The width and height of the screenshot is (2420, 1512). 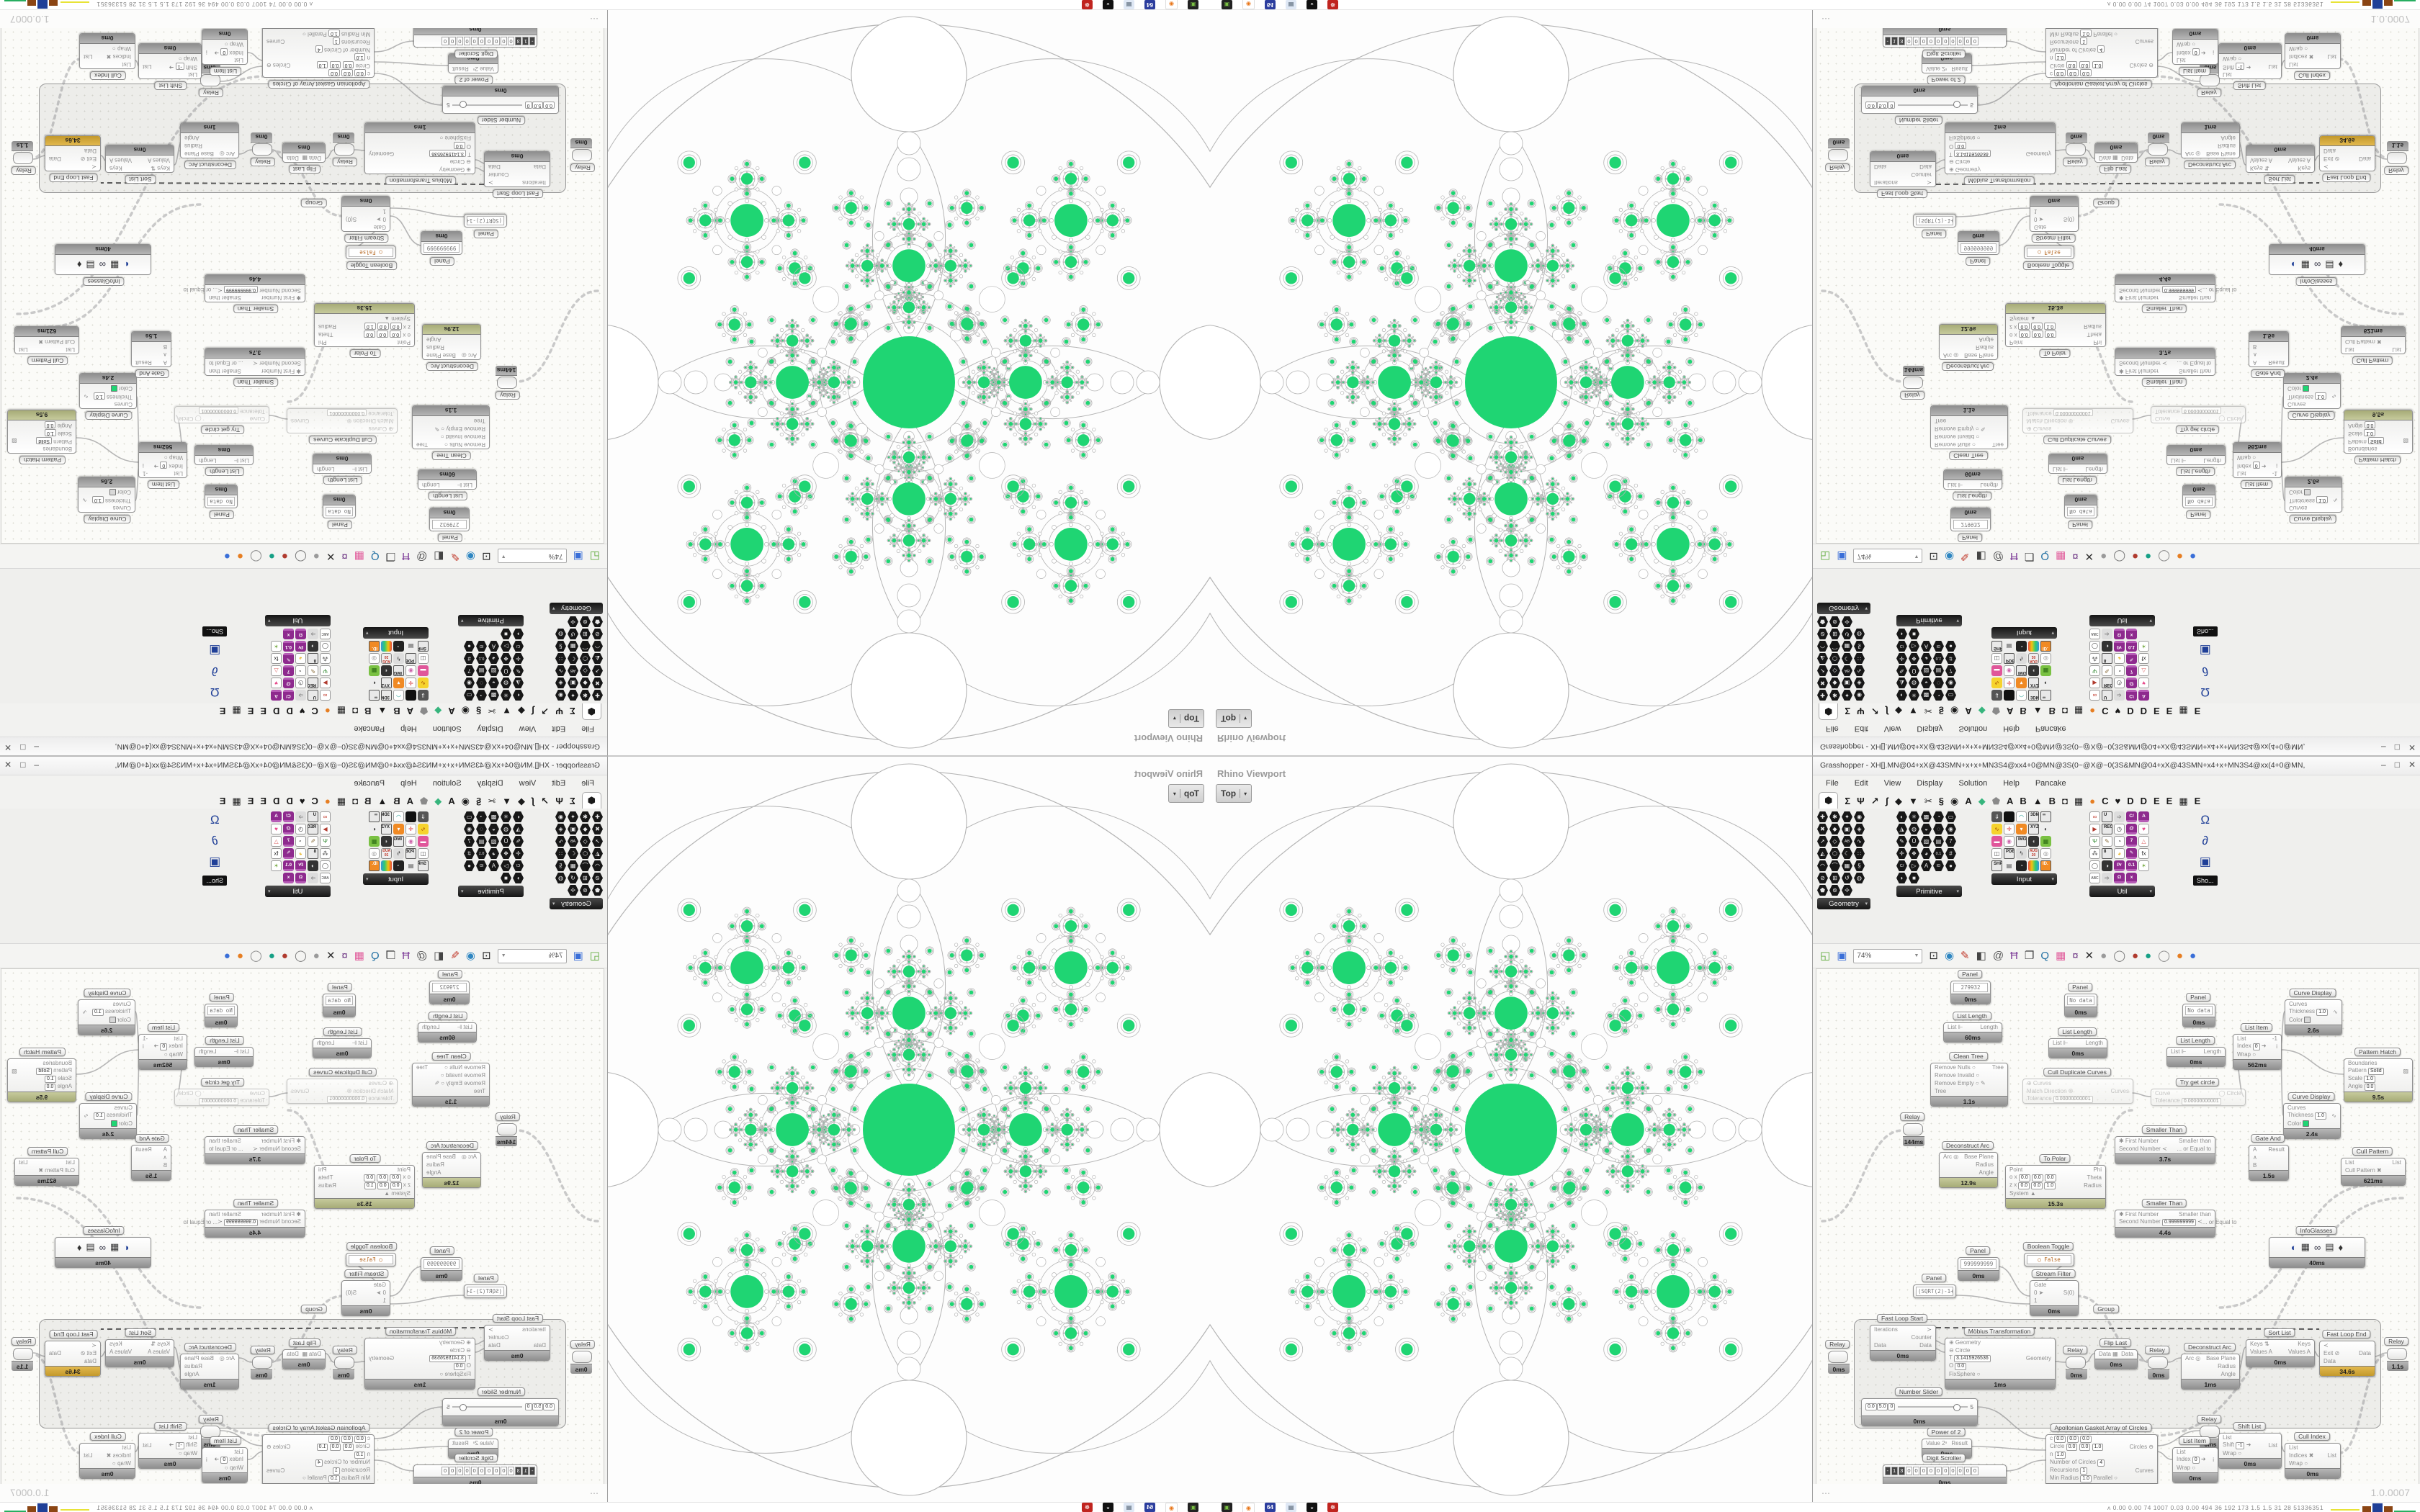 I want to click on digit-scroller-node: -1 3 0 0 0 0 0 0 0 0 0 0 0ms, so click(x=475, y=37).